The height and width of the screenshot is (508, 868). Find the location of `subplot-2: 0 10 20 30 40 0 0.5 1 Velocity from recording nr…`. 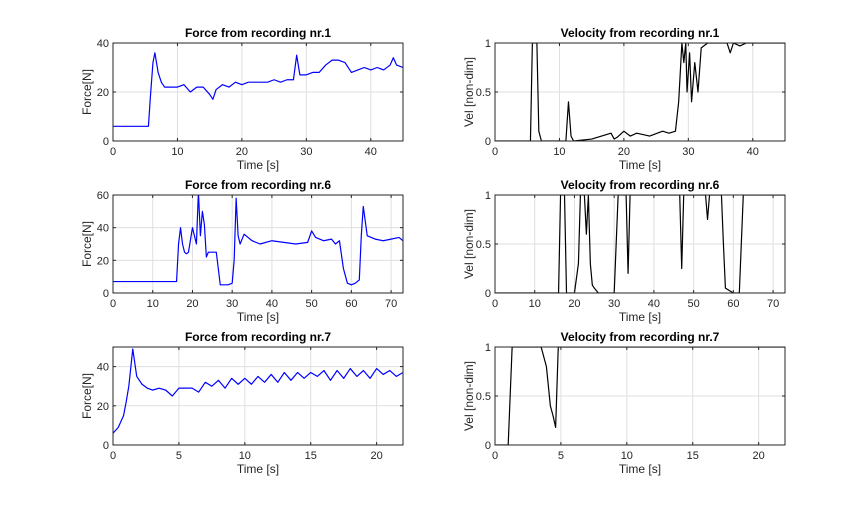

subplot-2: 0 10 20 30 40 0 0.5 1 Velocity from recording nr… is located at coordinates (624, 99).